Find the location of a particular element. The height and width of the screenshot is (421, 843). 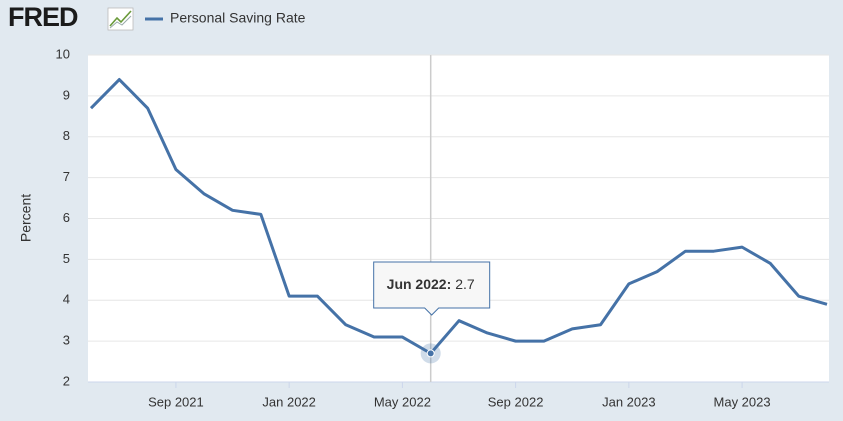

x-tick-label: Jan 2023 is located at coordinates (629, 401).